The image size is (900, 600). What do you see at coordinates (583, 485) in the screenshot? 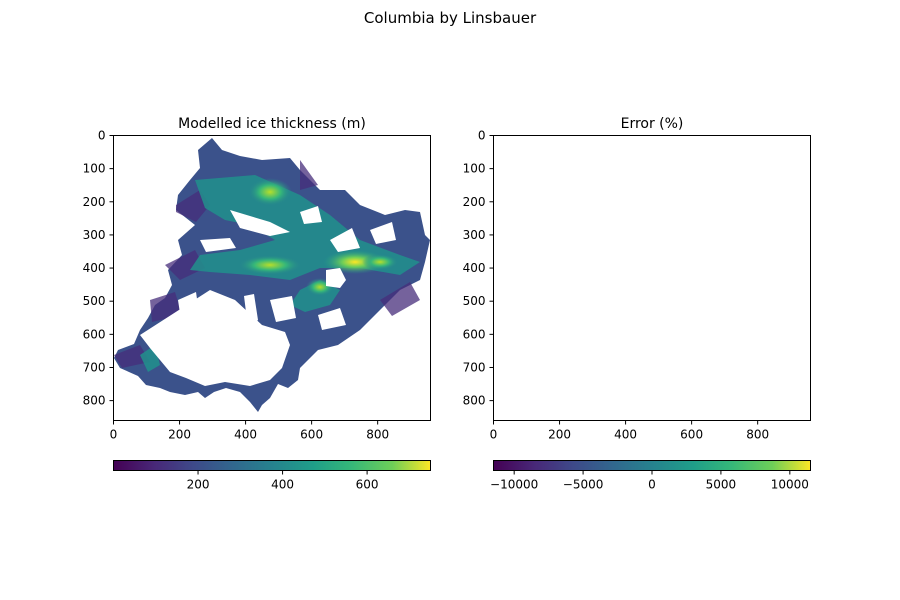
I see `colorbar-tick-label: −5000` at bounding box center [583, 485].